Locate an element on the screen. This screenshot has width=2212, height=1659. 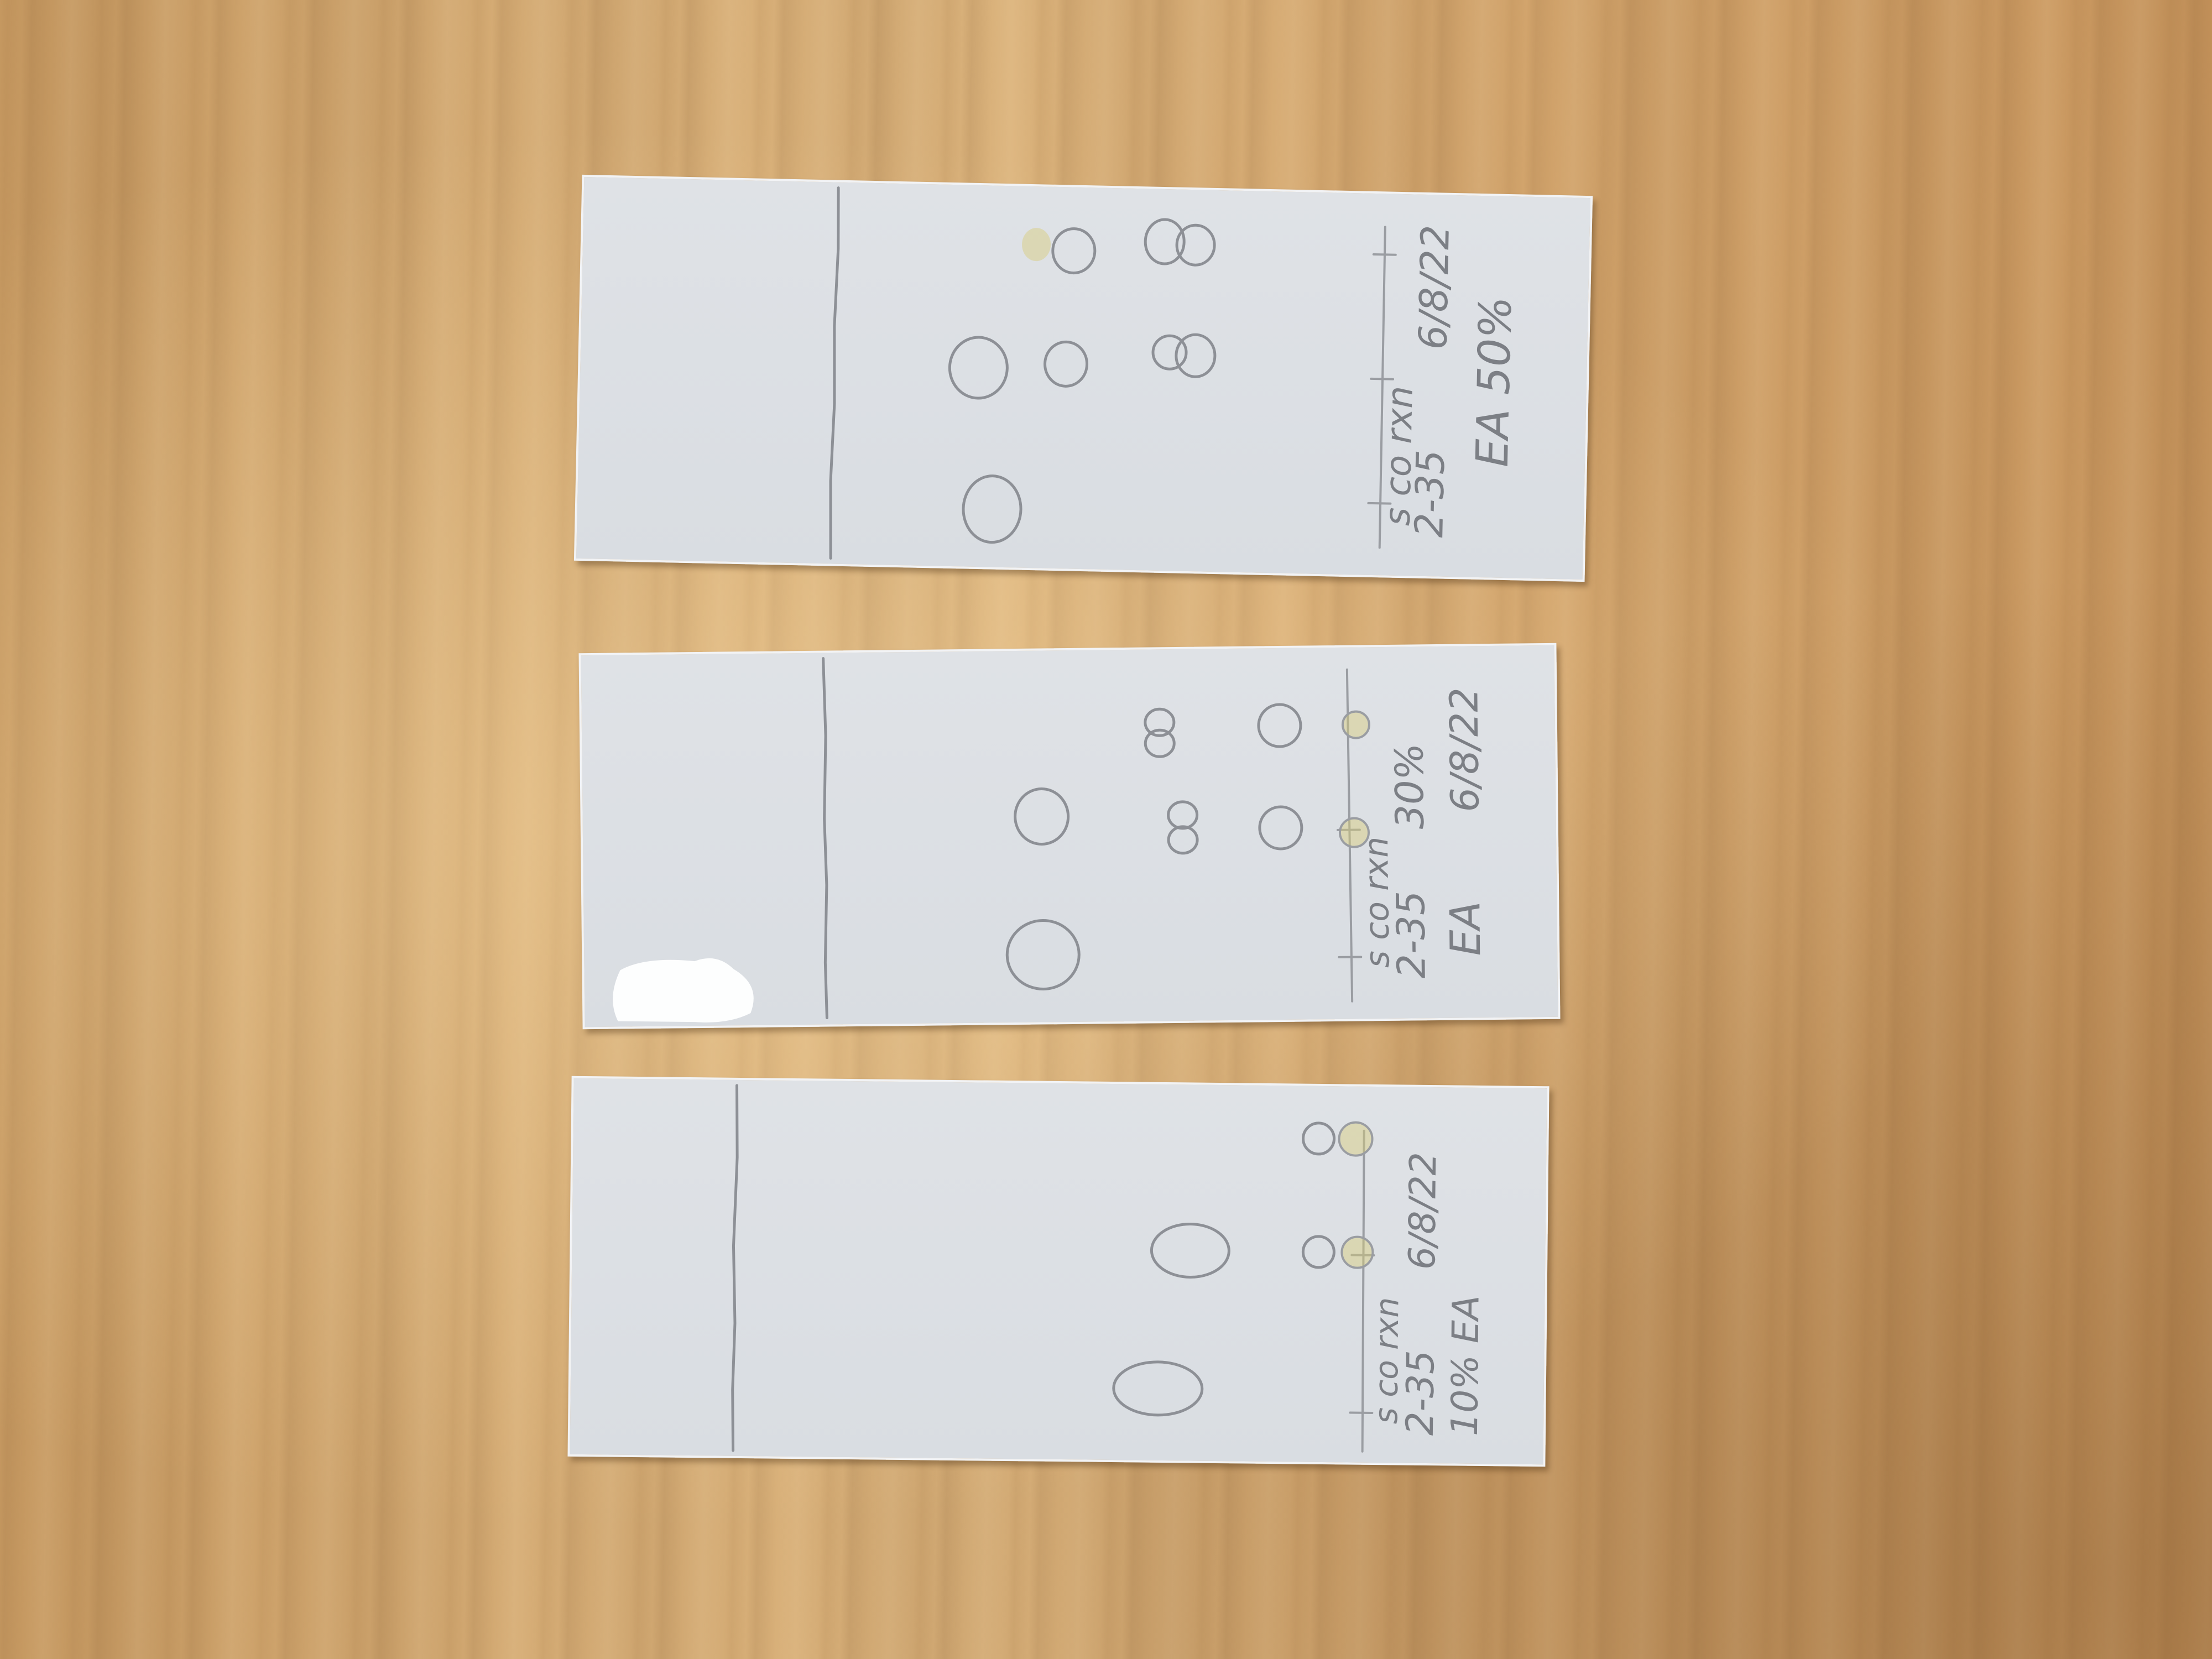
tlc-plate-top-markings: s co rxn 2-35 6/8/22 EA 50% is located at coordinates (1175, 373).